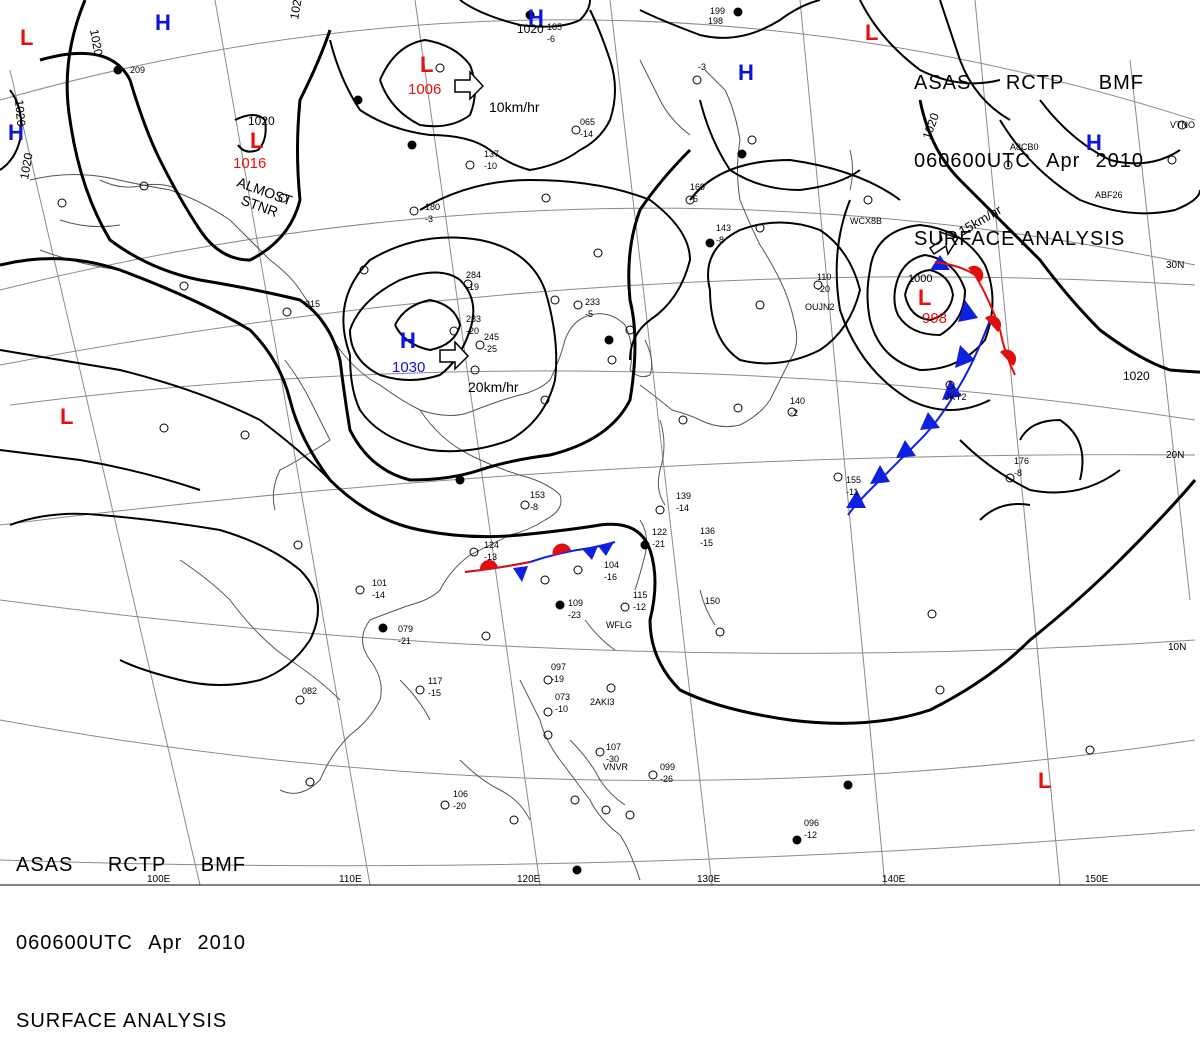  What do you see at coordinates (723, 228) in the screenshot?
I see `station-value: 143` at bounding box center [723, 228].